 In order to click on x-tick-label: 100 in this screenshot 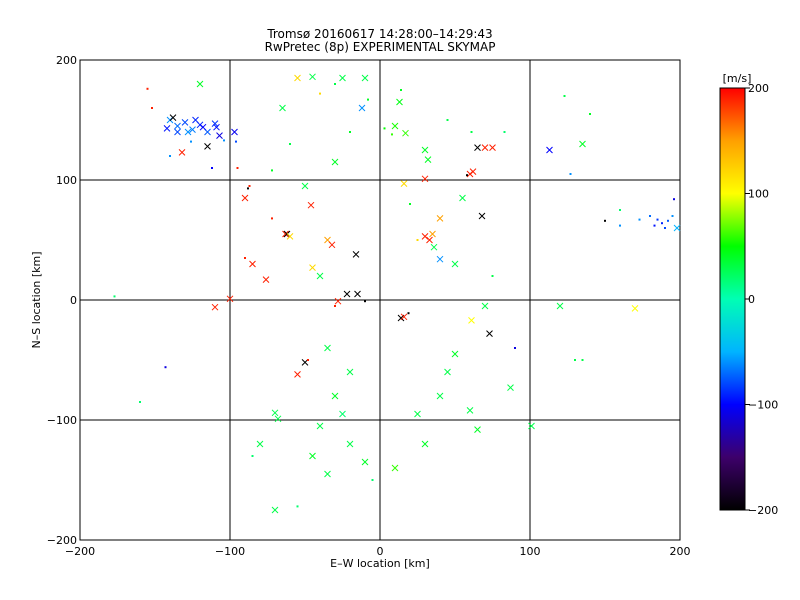, I will do `click(530, 551)`.